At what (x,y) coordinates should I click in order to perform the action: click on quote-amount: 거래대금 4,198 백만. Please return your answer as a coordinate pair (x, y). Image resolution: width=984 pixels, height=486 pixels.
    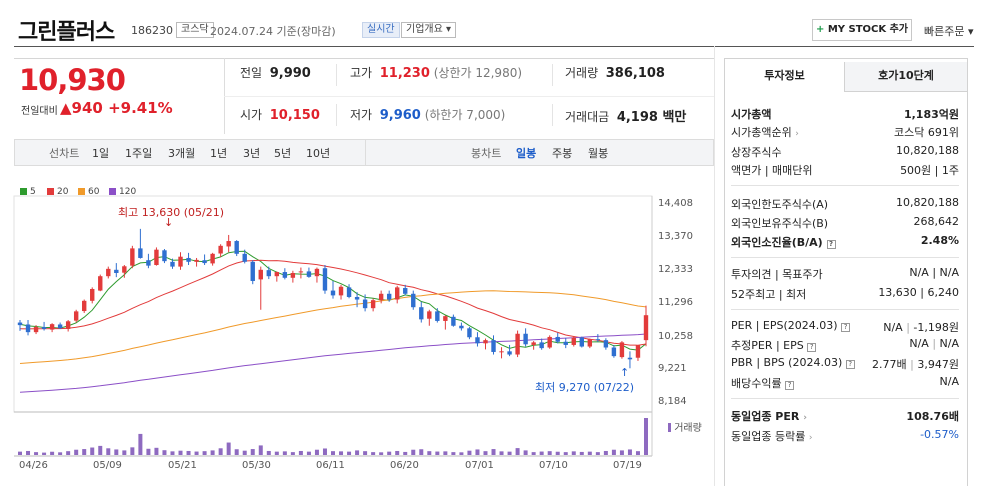
    Looking at the image, I should click on (625, 115).